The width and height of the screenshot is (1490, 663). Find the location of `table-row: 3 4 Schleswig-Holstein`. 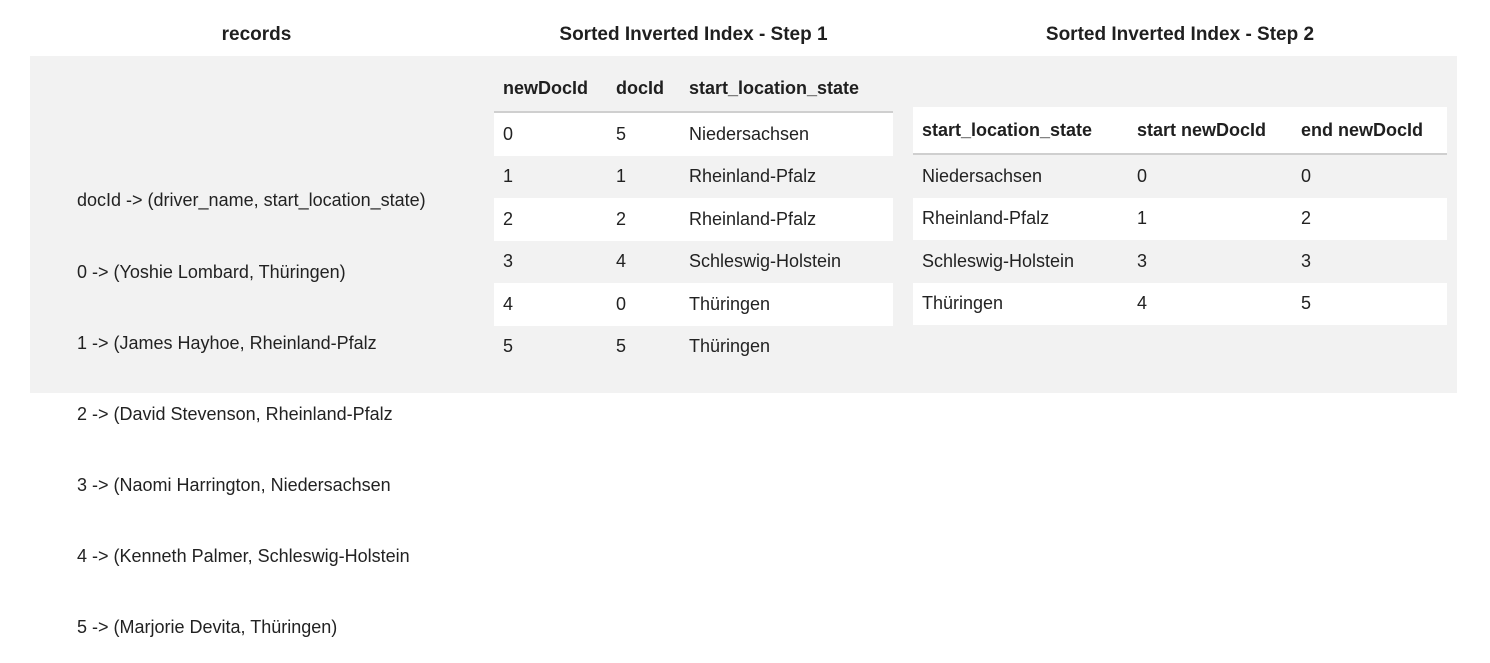

table-row: 3 4 Schleswig-Holstein is located at coordinates (693, 261).